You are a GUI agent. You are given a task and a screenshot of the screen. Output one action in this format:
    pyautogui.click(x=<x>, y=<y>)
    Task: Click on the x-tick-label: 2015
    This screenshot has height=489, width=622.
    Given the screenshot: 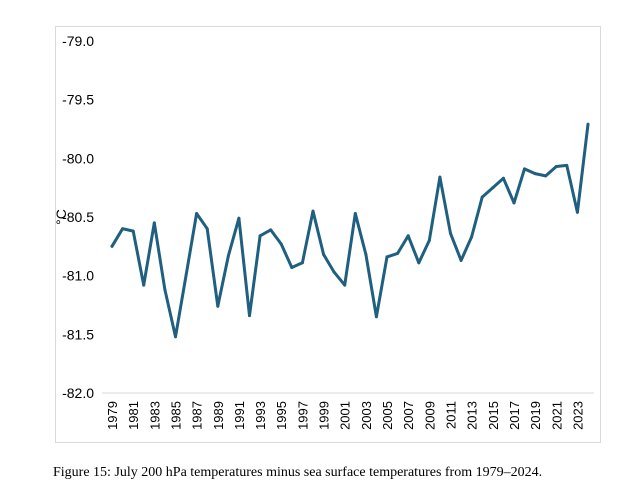 What is the action you would take?
    pyautogui.click(x=493, y=415)
    